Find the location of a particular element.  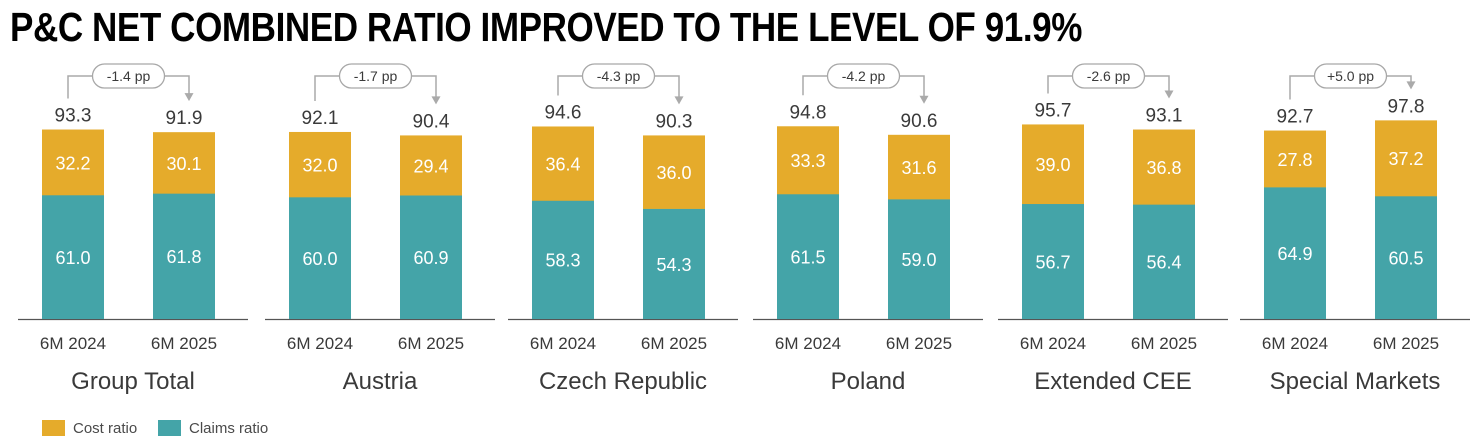

cost-value-label: 39.0 is located at coordinates (1052, 165).